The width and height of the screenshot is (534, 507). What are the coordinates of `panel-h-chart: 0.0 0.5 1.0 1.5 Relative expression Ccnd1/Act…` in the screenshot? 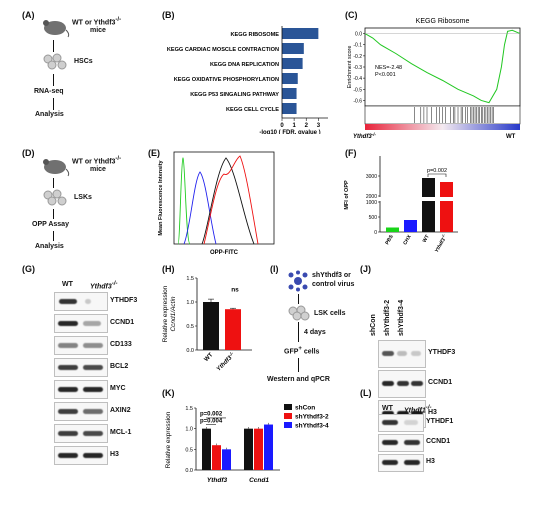 It's located at (207, 324).